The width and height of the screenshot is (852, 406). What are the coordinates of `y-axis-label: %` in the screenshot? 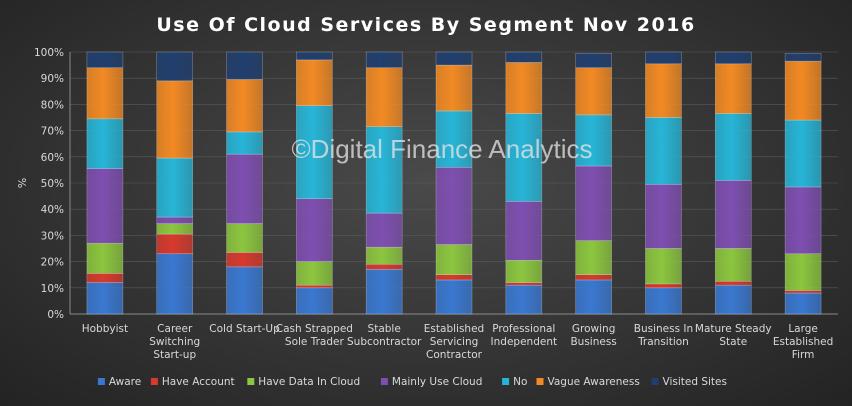 It's located at (22, 183).